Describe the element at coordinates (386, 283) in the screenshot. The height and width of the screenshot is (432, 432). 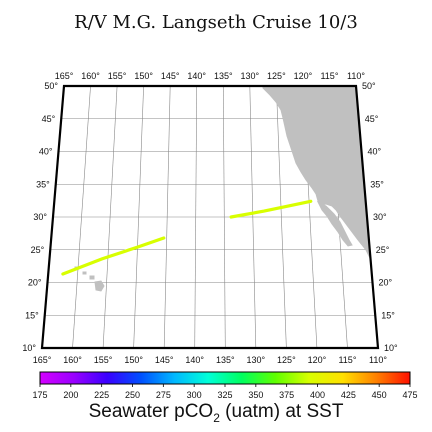
I see `right-lat-label: 20°` at that location.